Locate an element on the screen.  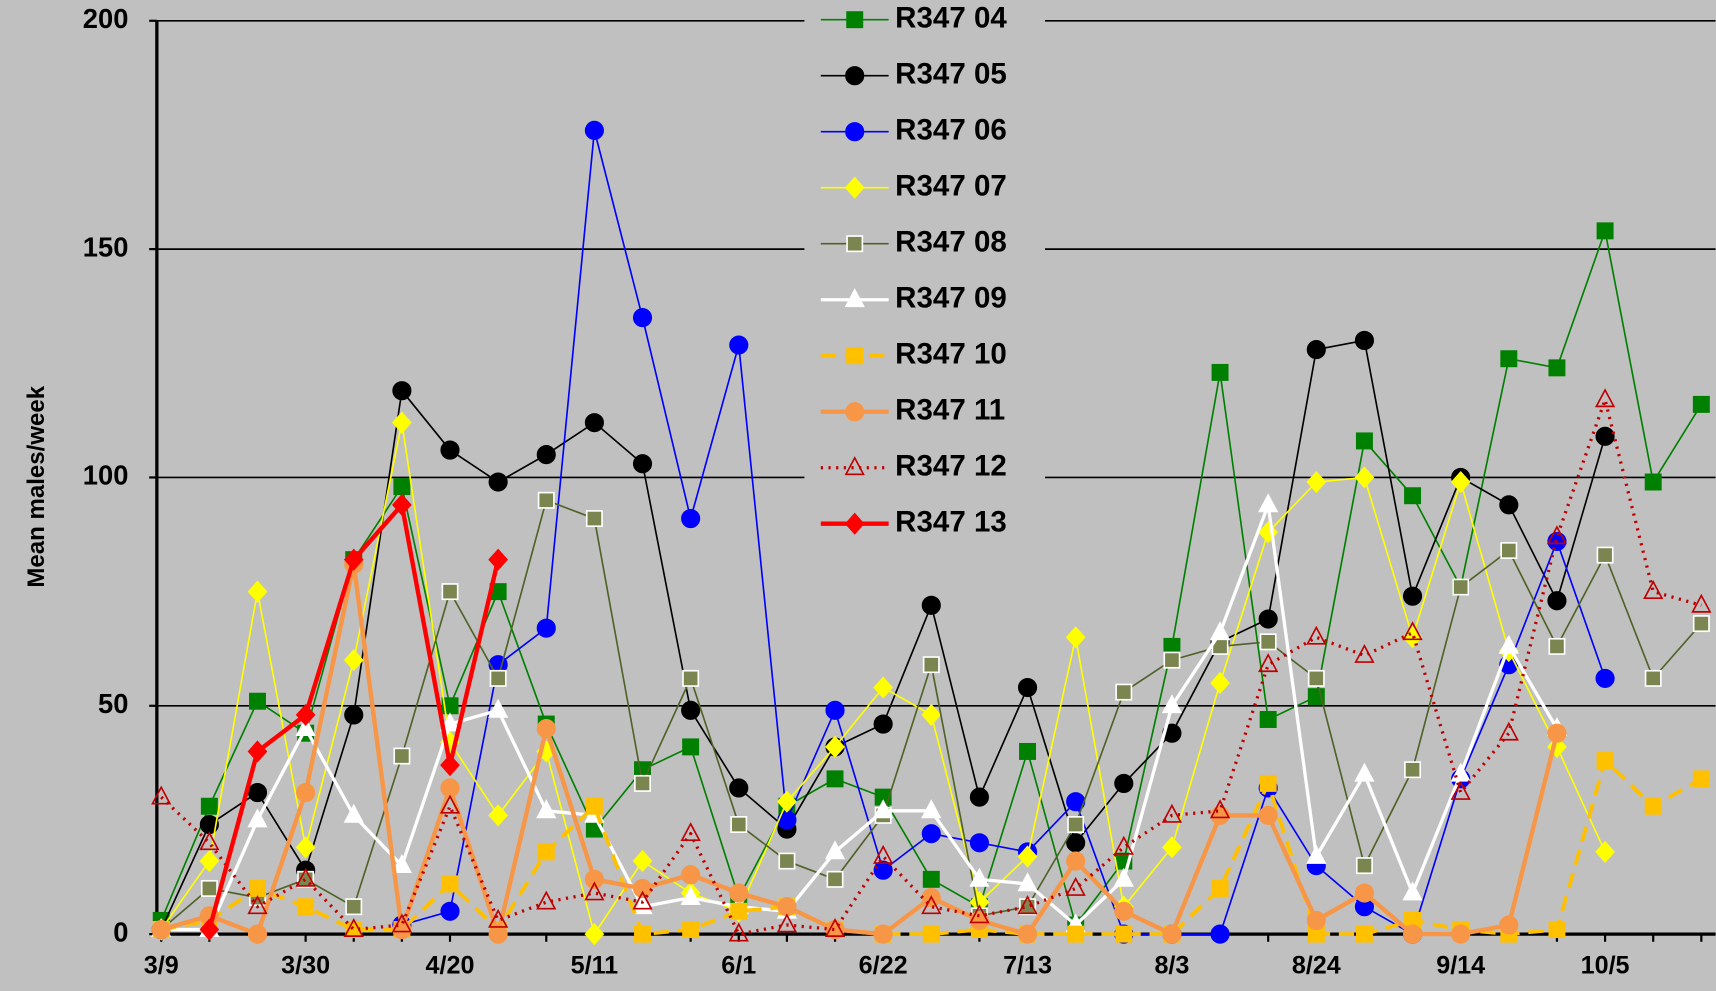
y-tick-label: 0 is located at coordinates (120, 931).